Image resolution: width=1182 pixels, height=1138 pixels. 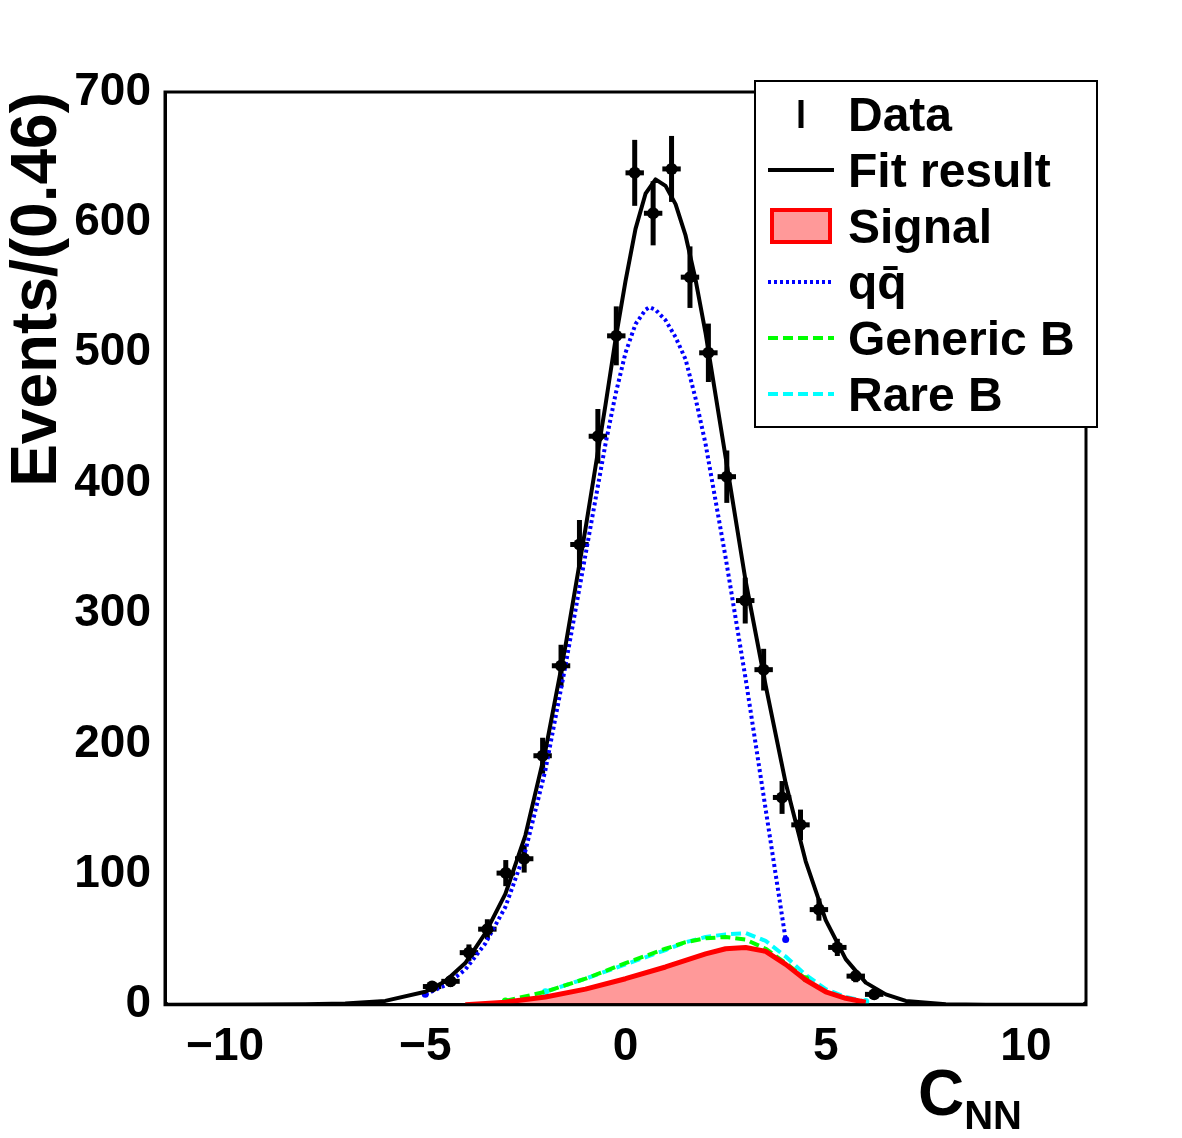 I want to click on y-tick-label: 500, so click(x=112, y=349).